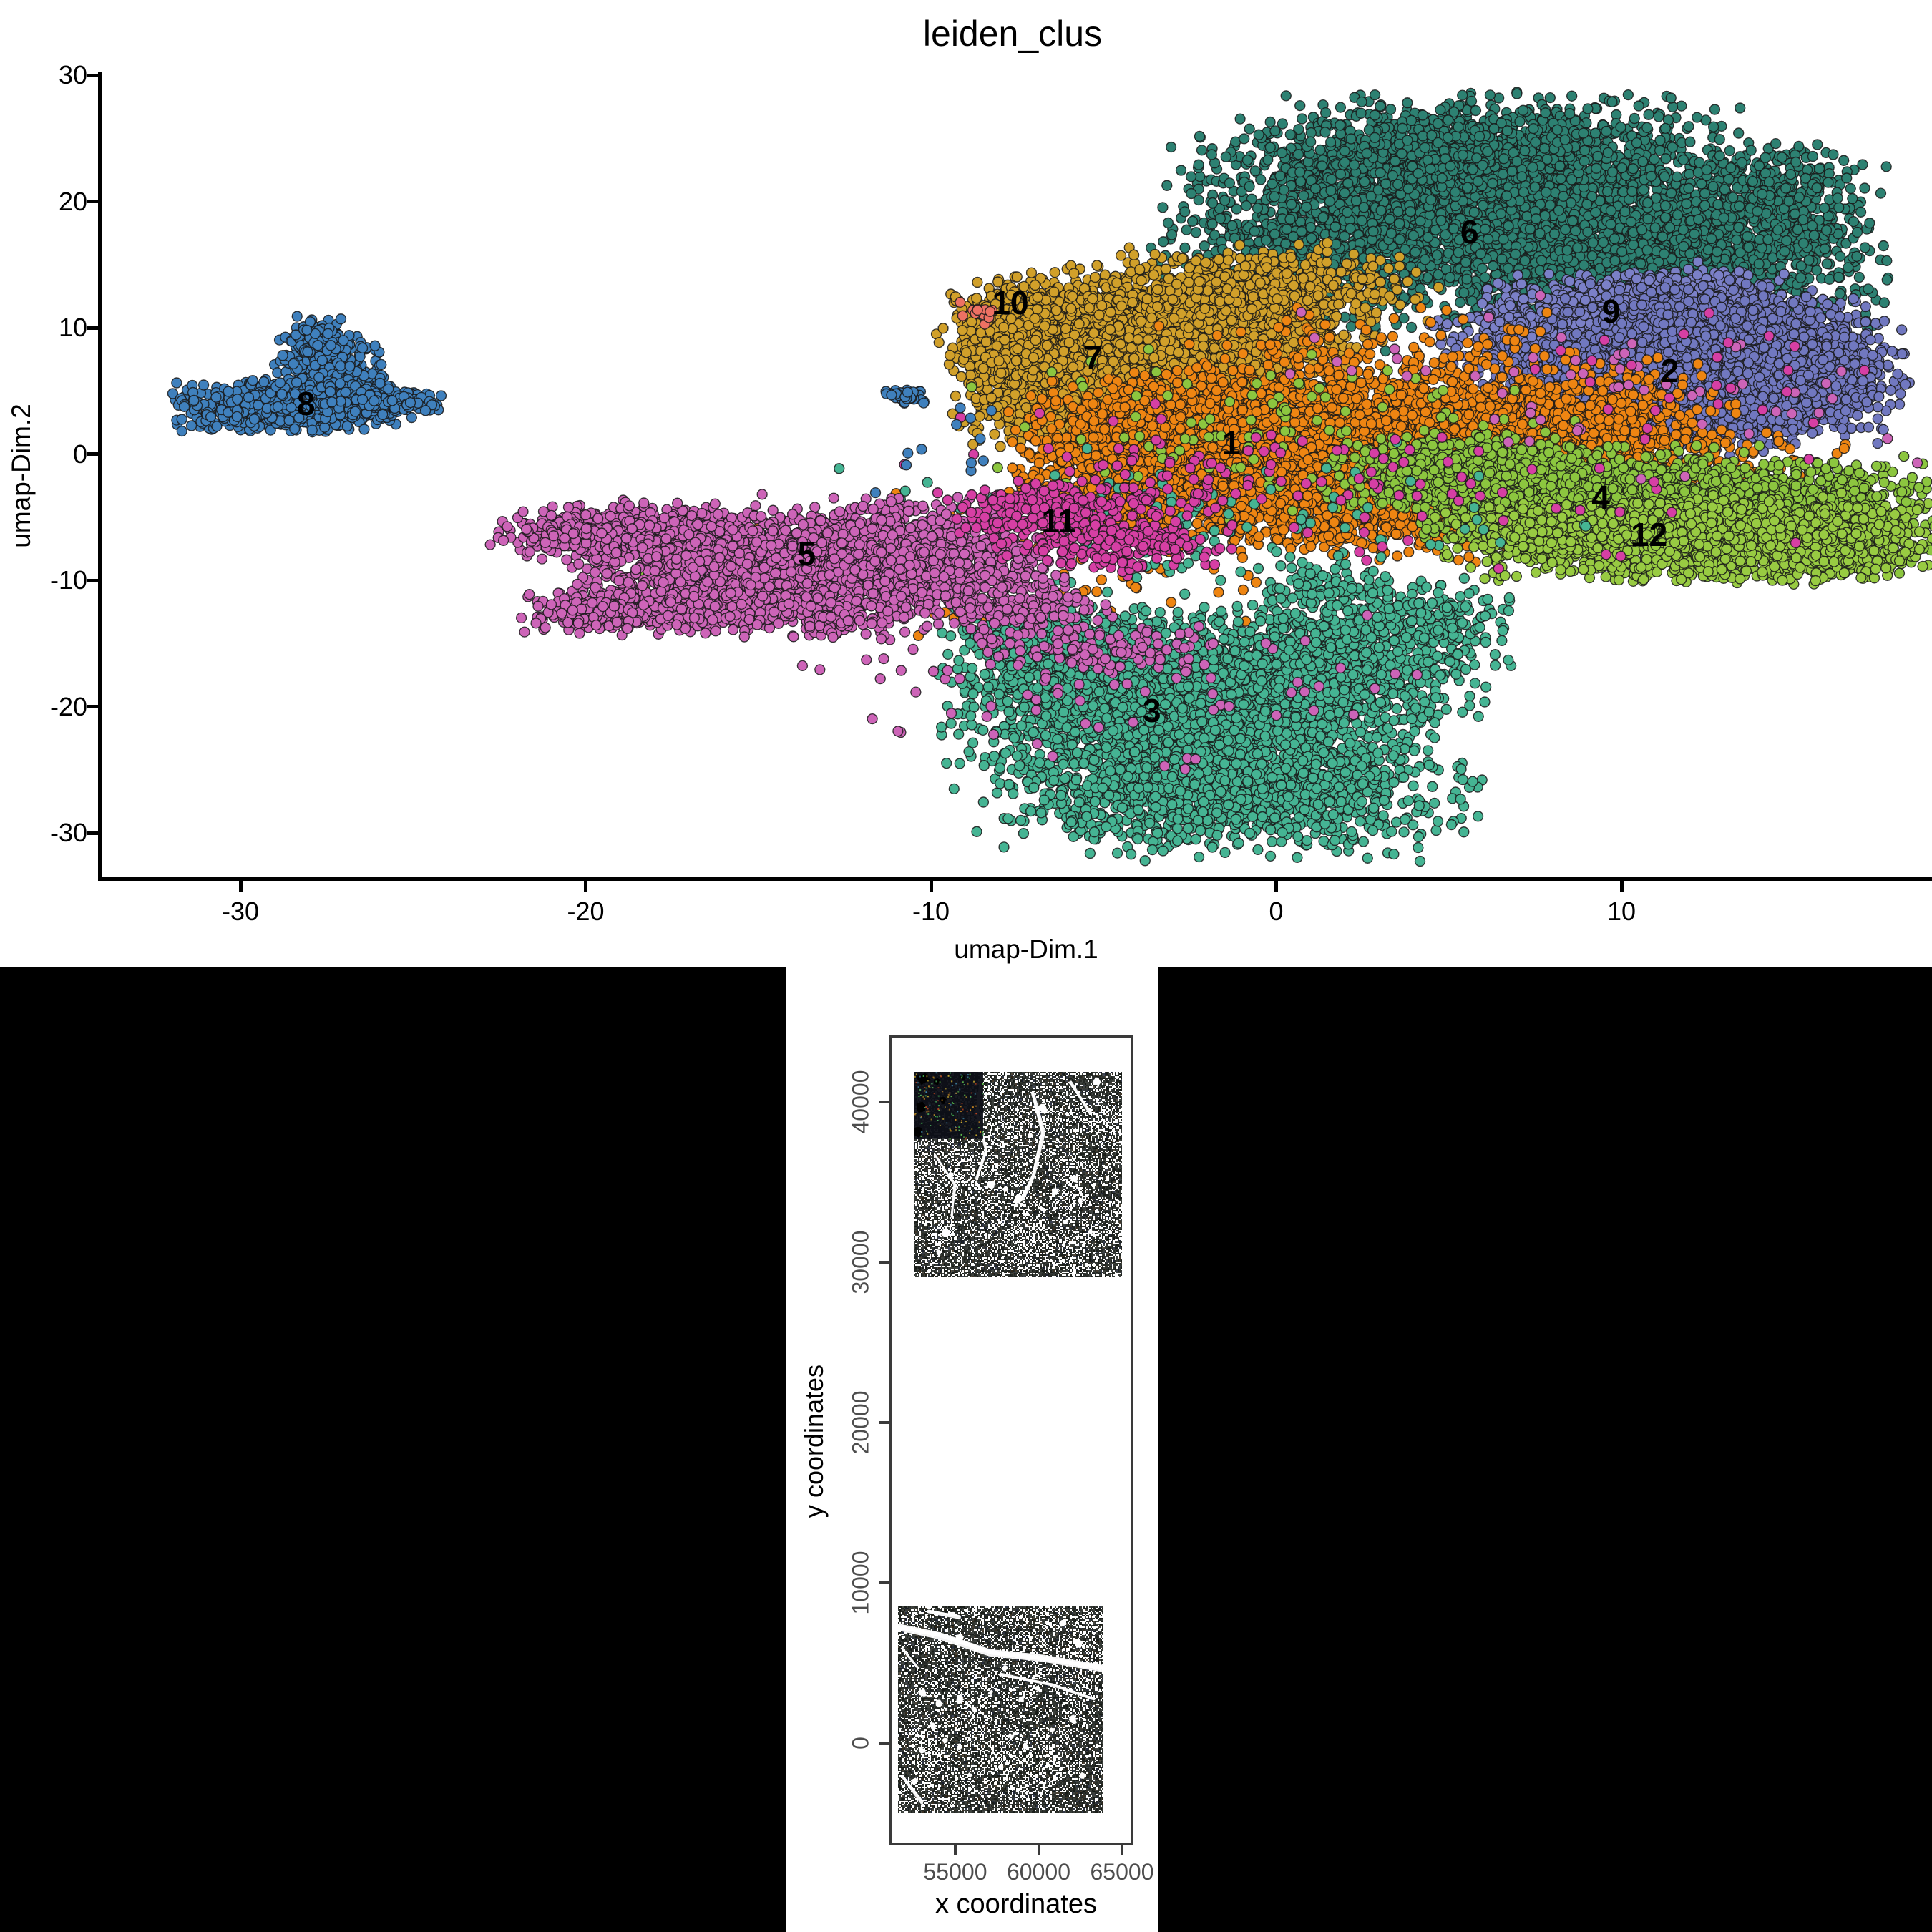 The image size is (1932, 1932). I want to click on umap-x-tick-label: 10, so click(1621, 911).